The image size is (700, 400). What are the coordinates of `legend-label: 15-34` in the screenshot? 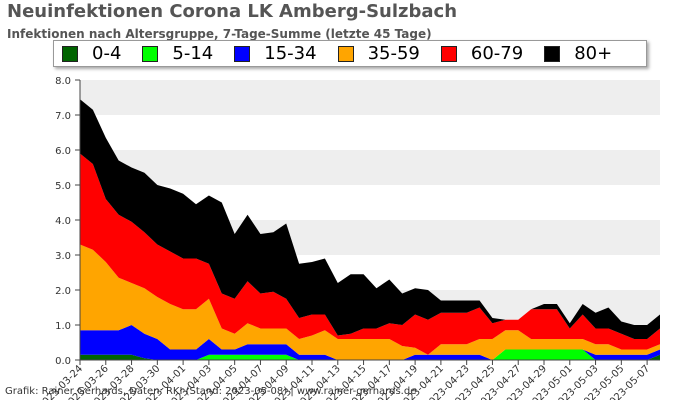 It's located at (290, 53).